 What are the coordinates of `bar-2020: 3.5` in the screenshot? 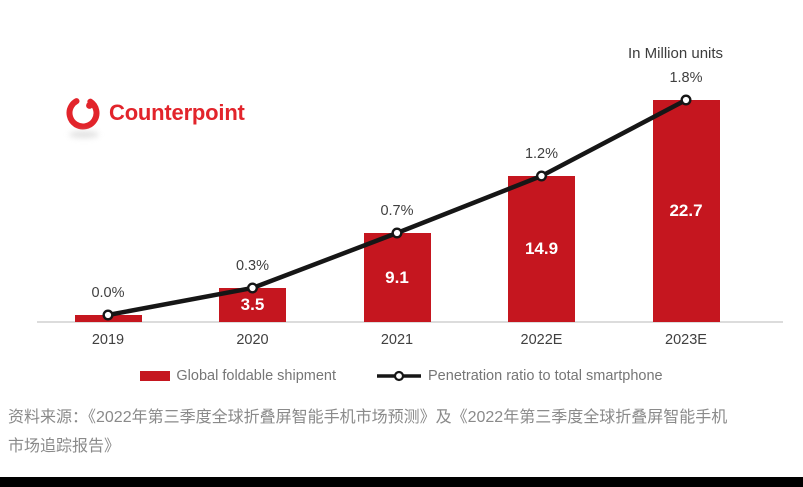 It's located at (252, 305).